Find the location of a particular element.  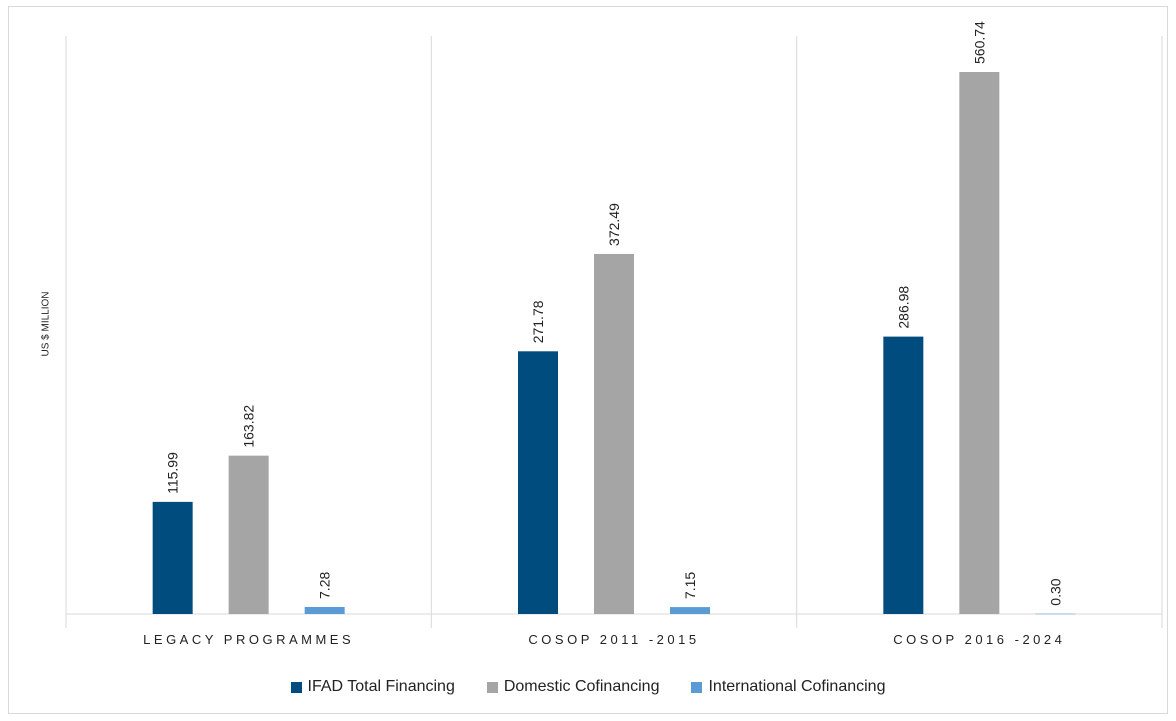

data-label: 0.30 is located at coordinates (1055, 591).